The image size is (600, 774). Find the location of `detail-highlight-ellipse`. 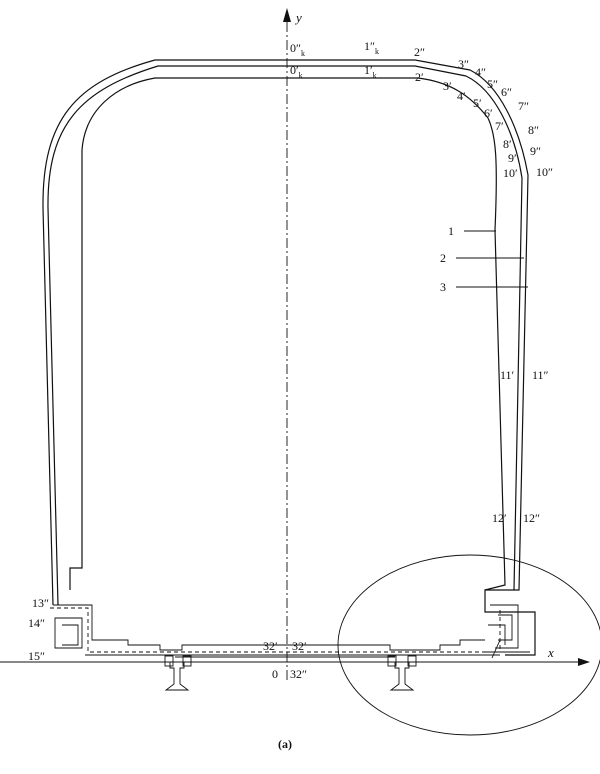

detail-highlight-ellipse is located at coordinates (468, 645).